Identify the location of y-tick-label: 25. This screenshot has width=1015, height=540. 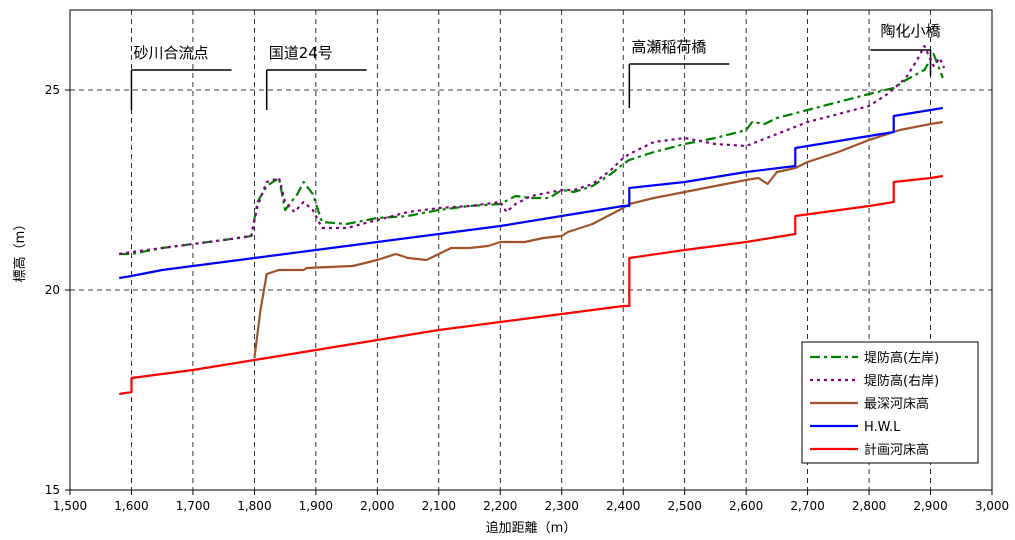
(52, 90).